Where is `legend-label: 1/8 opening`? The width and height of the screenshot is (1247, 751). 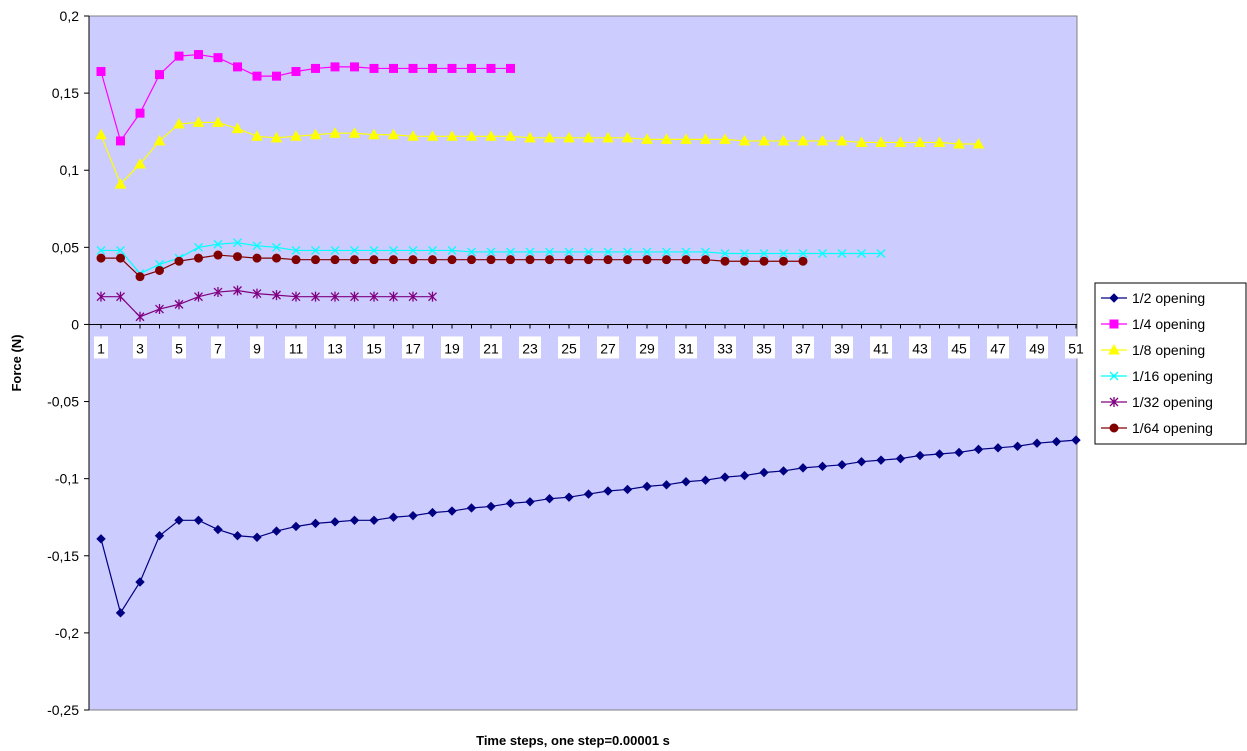 legend-label: 1/8 opening is located at coordinates (1168, 350).